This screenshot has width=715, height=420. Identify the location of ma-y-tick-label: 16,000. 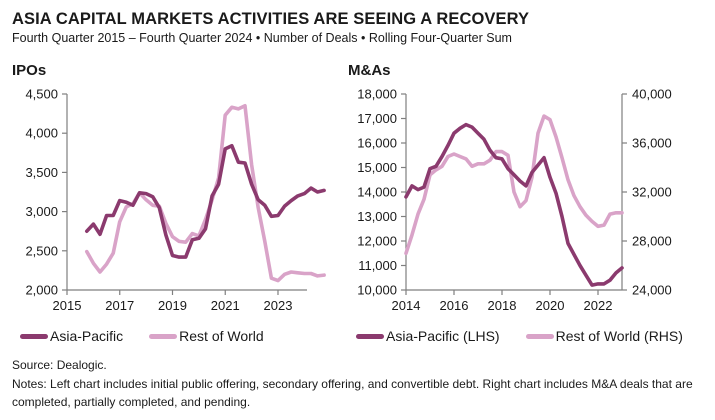
(377, 143).